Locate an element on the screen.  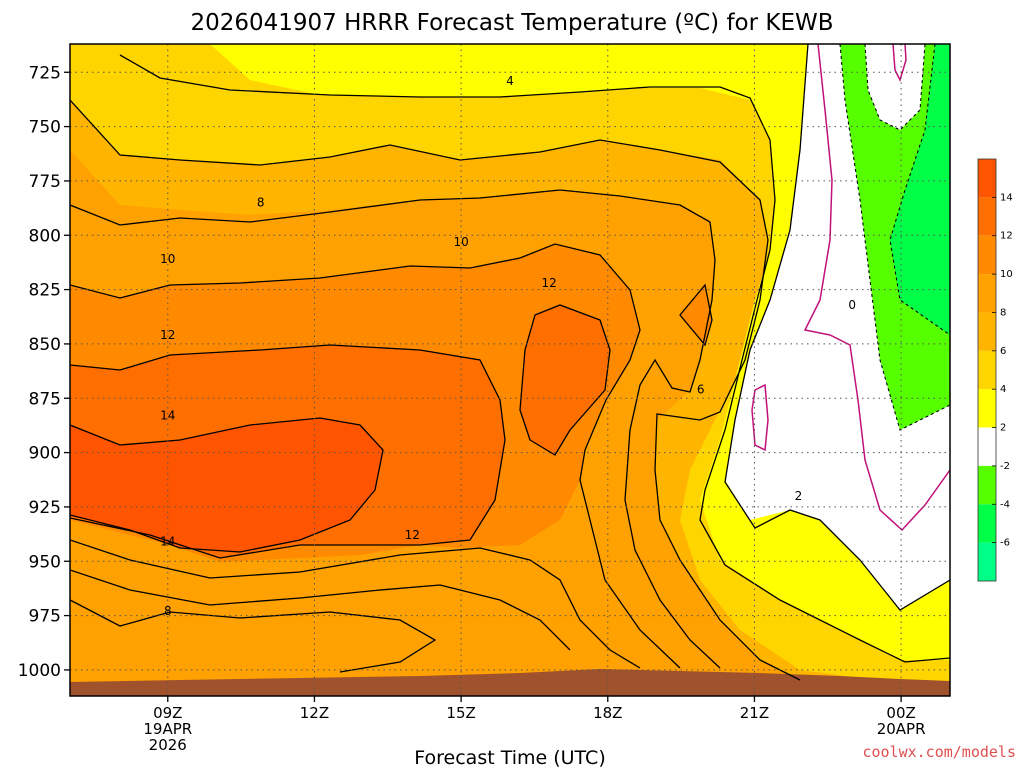
isotherm-12-pocket is located at coordinates (696, 315).